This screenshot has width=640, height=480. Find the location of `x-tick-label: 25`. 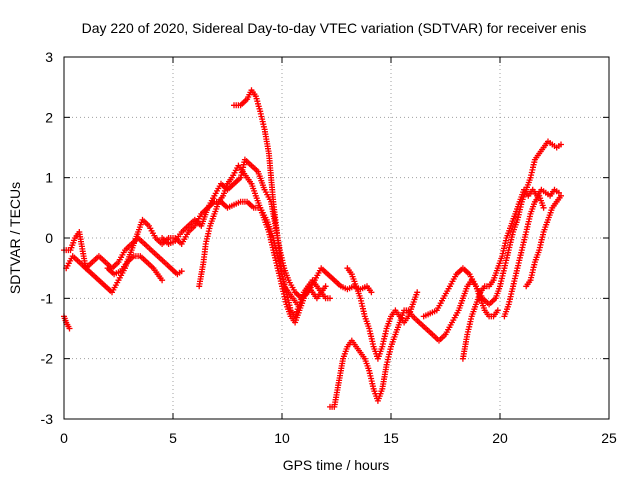

x-tick-label: 25 is located at coordinates (609, 438).